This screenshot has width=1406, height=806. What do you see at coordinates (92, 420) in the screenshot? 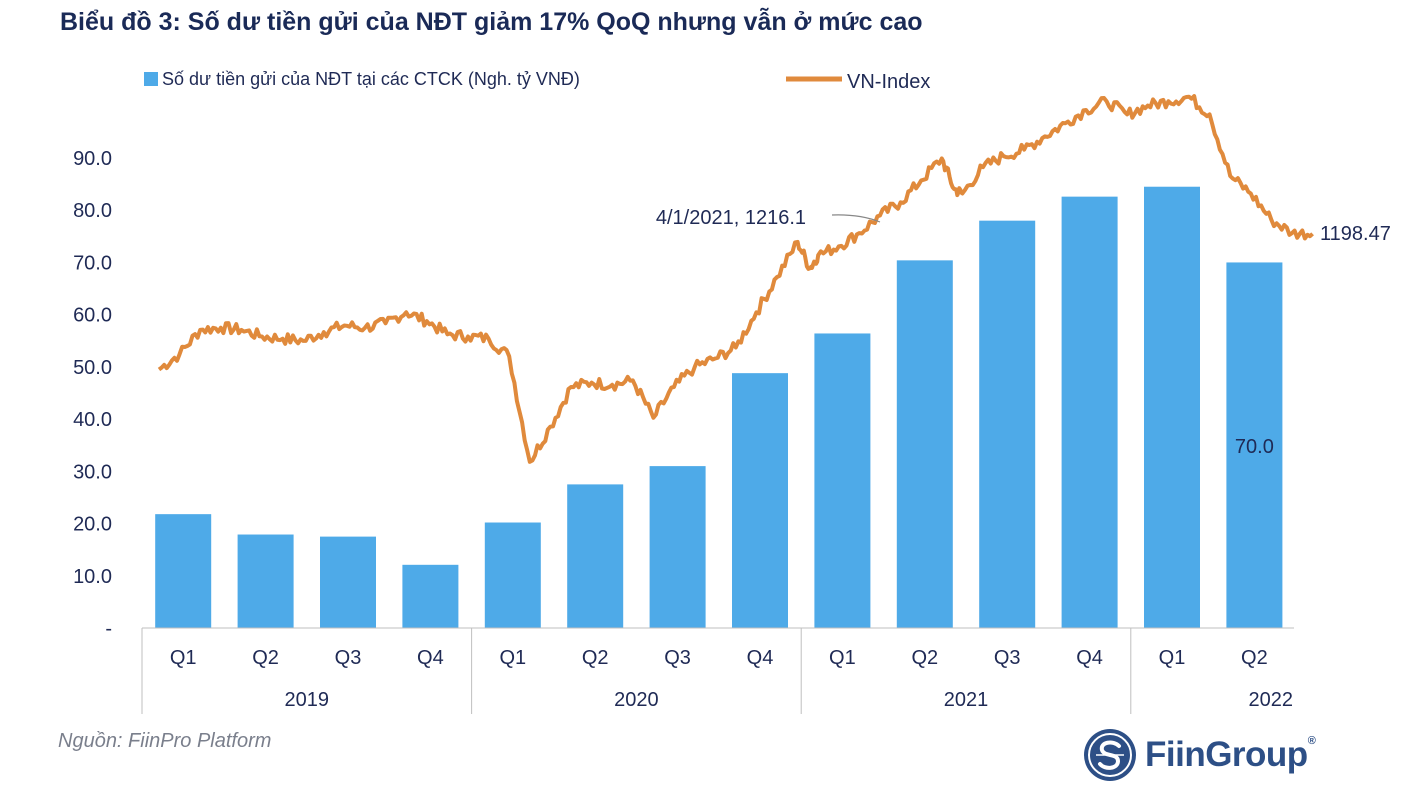
I see `y-tick-label: 40.0` at bounding box center [92, 420].